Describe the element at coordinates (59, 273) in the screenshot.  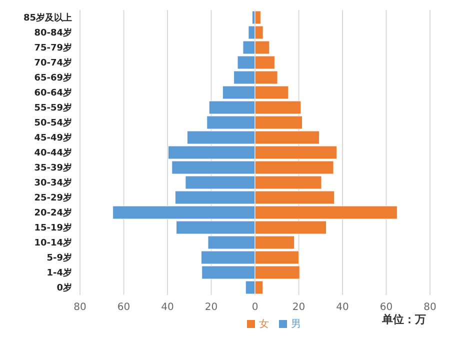
I see `y-tick-label: 1-4岁` at that location.